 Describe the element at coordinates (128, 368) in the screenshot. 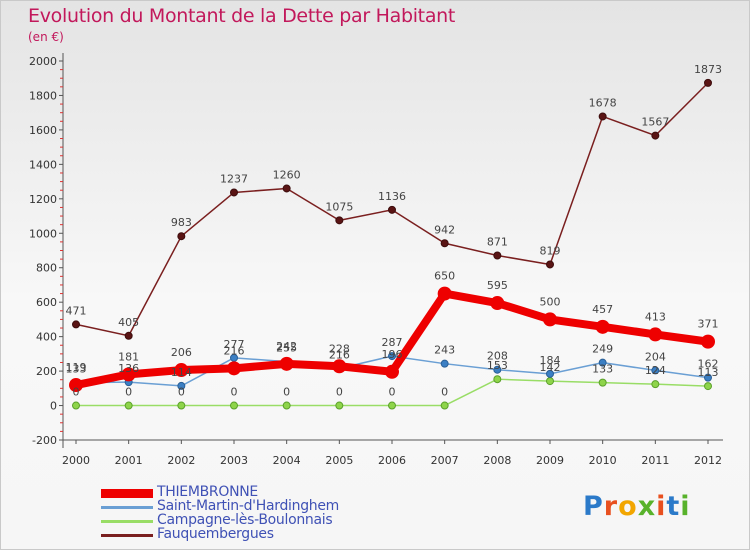

I see `saint-martin-d-hardinghem-data-label: 136` at that location.